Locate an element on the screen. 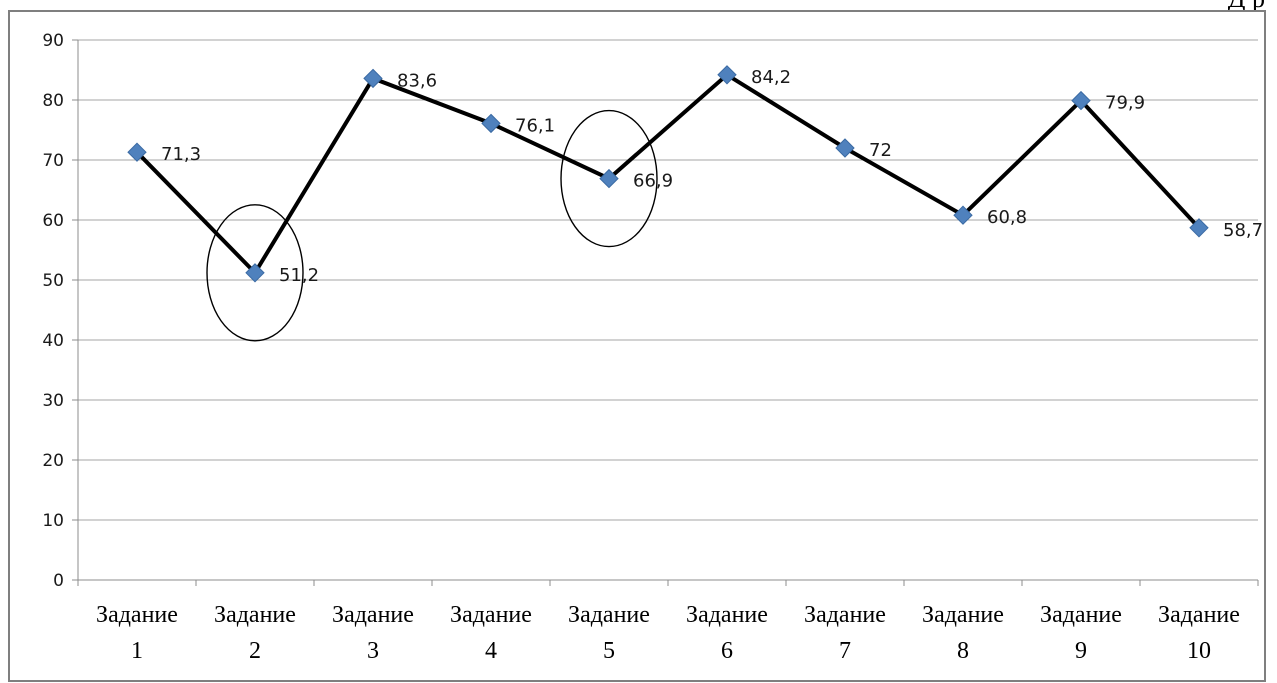 The image size is (1277, 683). x-tick-label-line2: 2 is located at coordinates (255, 651).